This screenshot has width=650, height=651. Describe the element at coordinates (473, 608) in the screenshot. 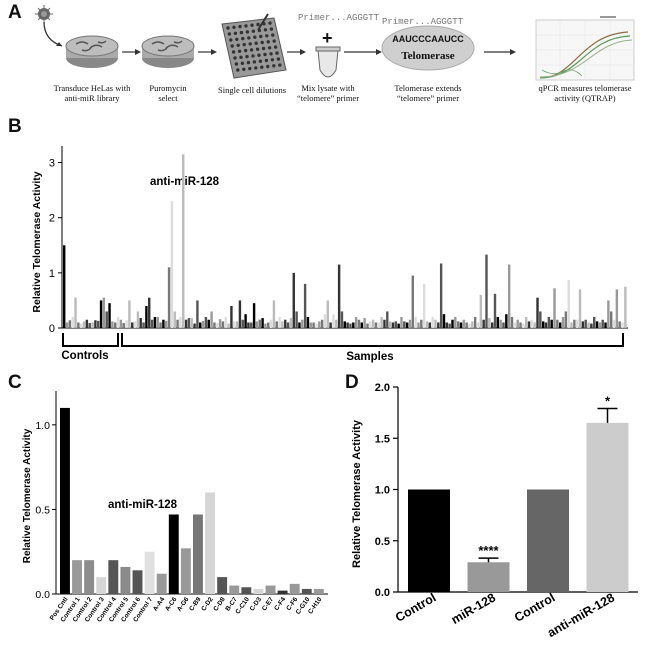

I see `chart-d-xtick-label: miR-128` at that location.